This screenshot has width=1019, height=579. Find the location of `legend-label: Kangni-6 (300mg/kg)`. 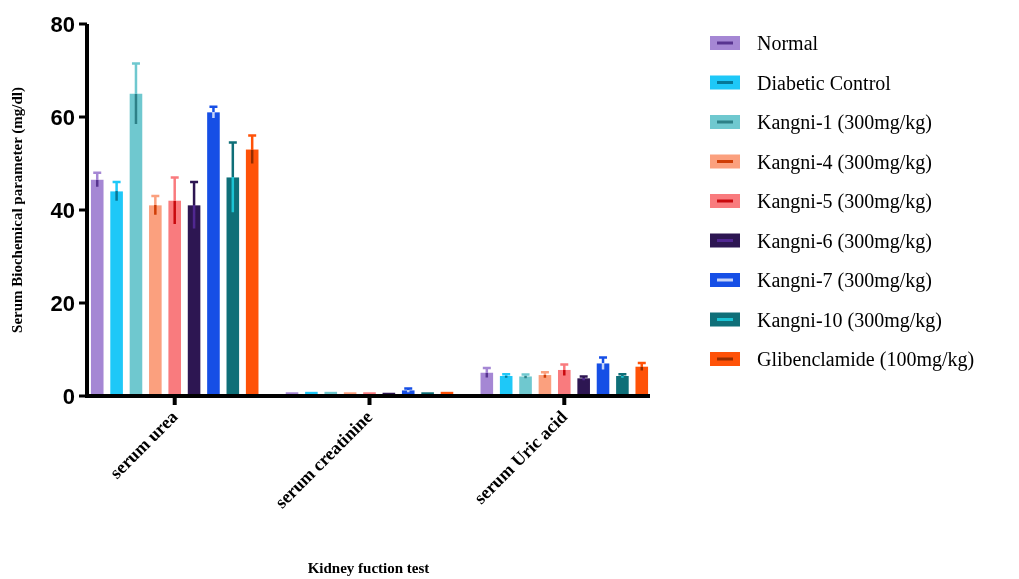

legend-label: Kangni-6 (300mg/kg) is located at coordinates (844, 241).